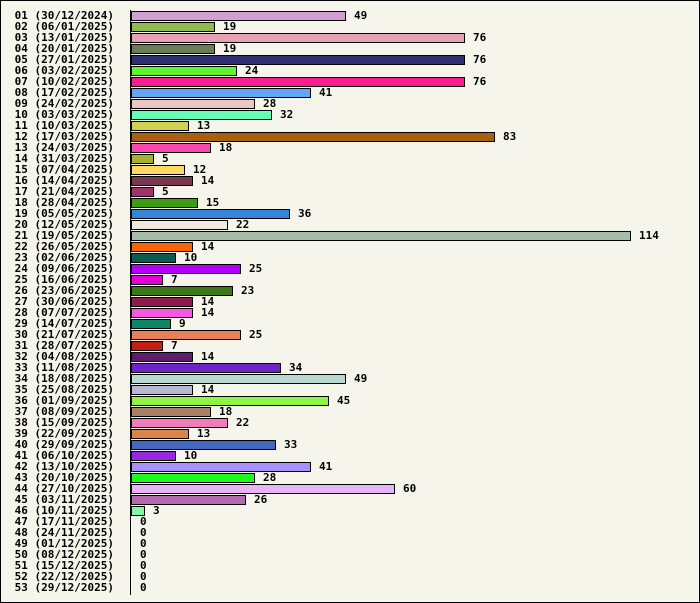 Image resolution: width=700 pixels, height=603 pixels. I want to click on category-label: 06 (03/02/2025), so click(64, 70).